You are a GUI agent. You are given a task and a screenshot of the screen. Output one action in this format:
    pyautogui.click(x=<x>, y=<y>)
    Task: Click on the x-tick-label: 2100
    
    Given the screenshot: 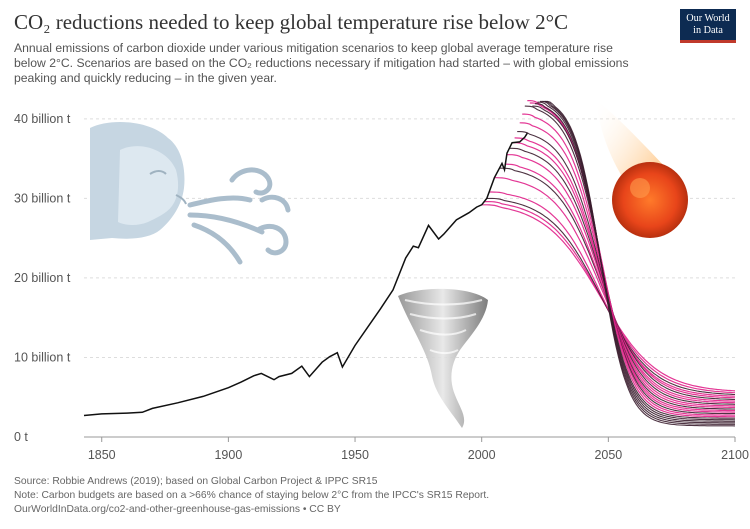 What is the action you would take?
    pyautogui.click(x=735, y=455)
    